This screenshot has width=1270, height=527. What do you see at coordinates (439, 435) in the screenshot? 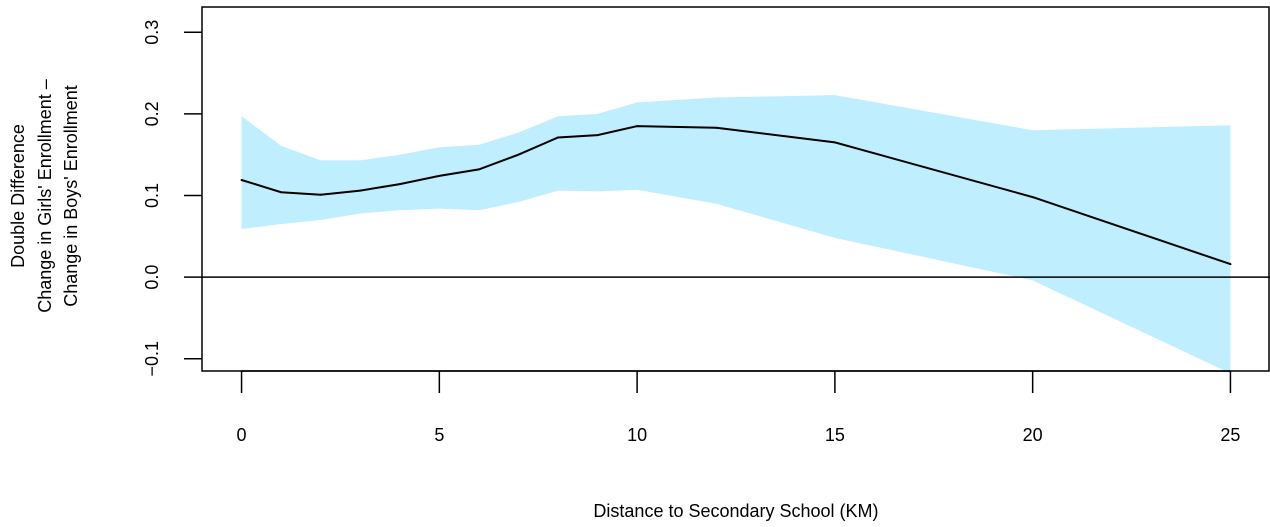
I see `x-tick-label: 5` at bounding box center [439, 435].